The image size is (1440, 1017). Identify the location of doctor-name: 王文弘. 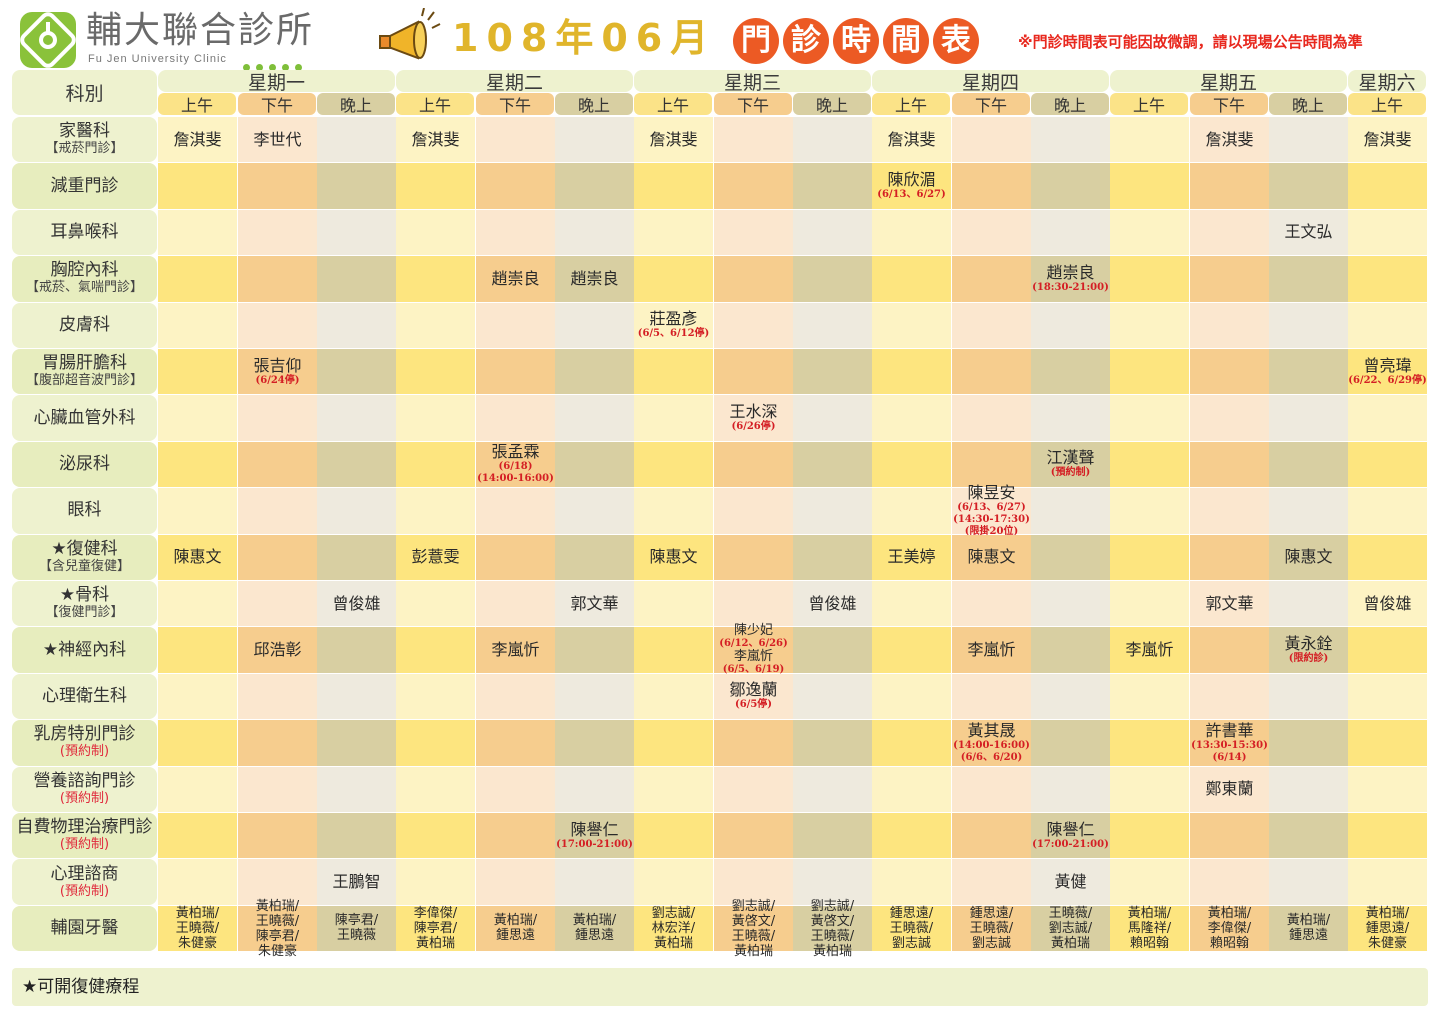
(1308, 232).